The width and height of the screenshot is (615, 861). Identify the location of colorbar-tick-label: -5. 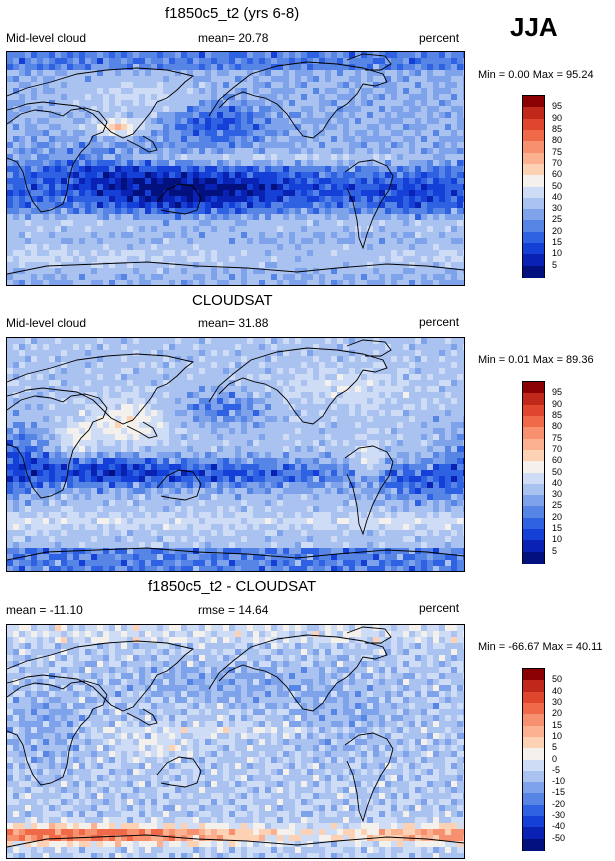
(556, 769).